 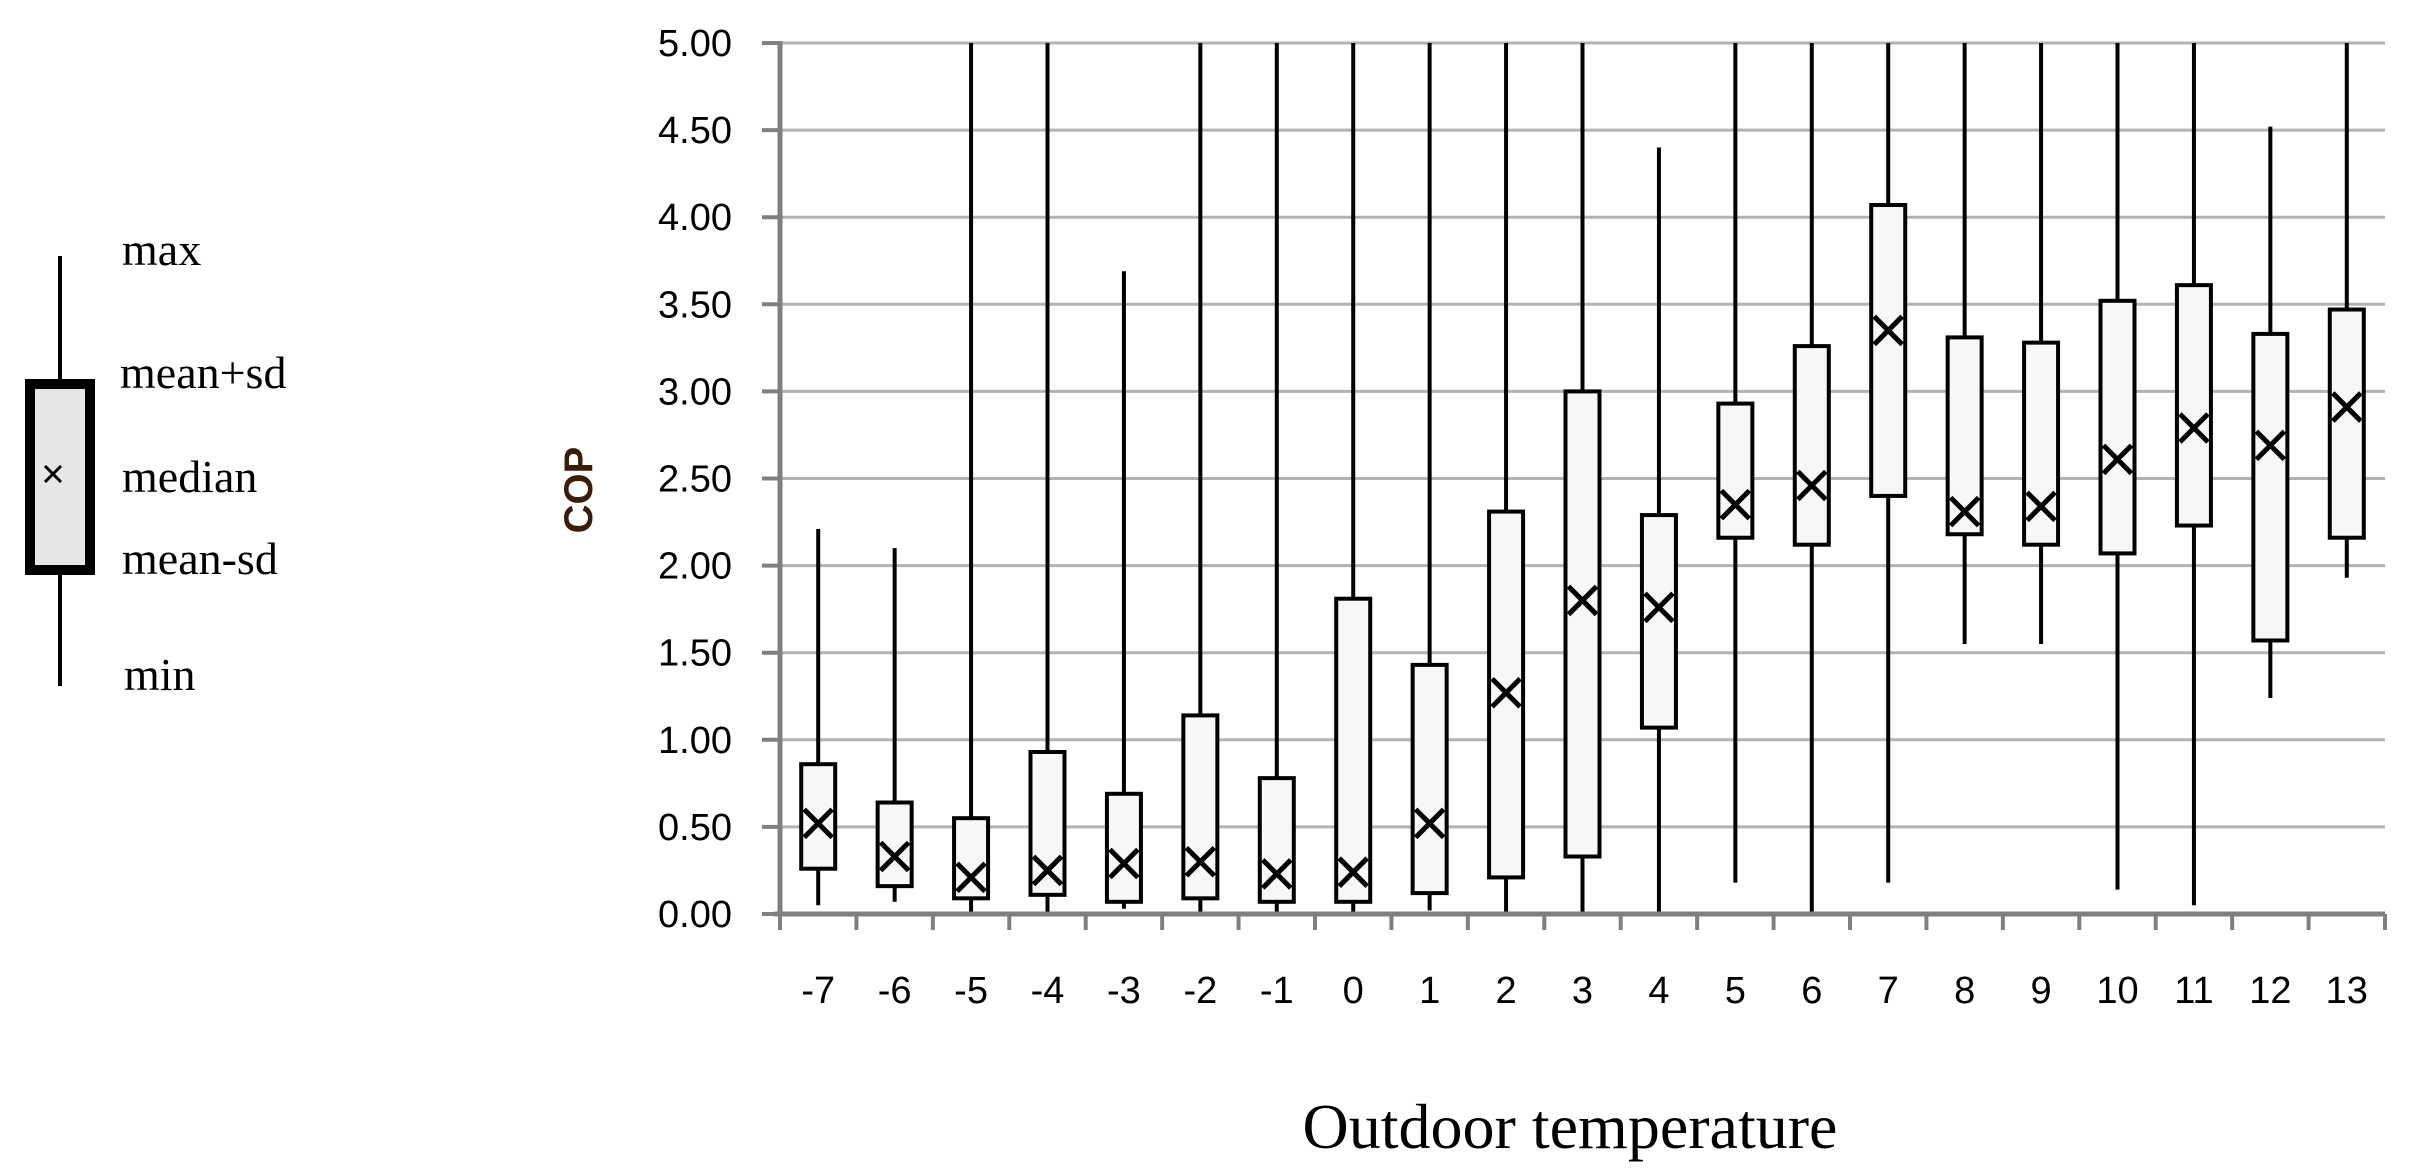 What do you see at coordinates (2041, 991) in the screenshot?
I see `x-tick-label: 9` at bounding box center [2041, 991].